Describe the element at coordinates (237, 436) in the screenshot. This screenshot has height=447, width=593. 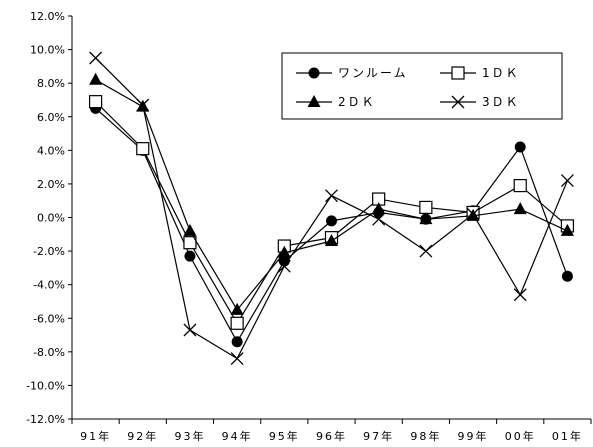
I see `x-tick-label: 94年` at that location.